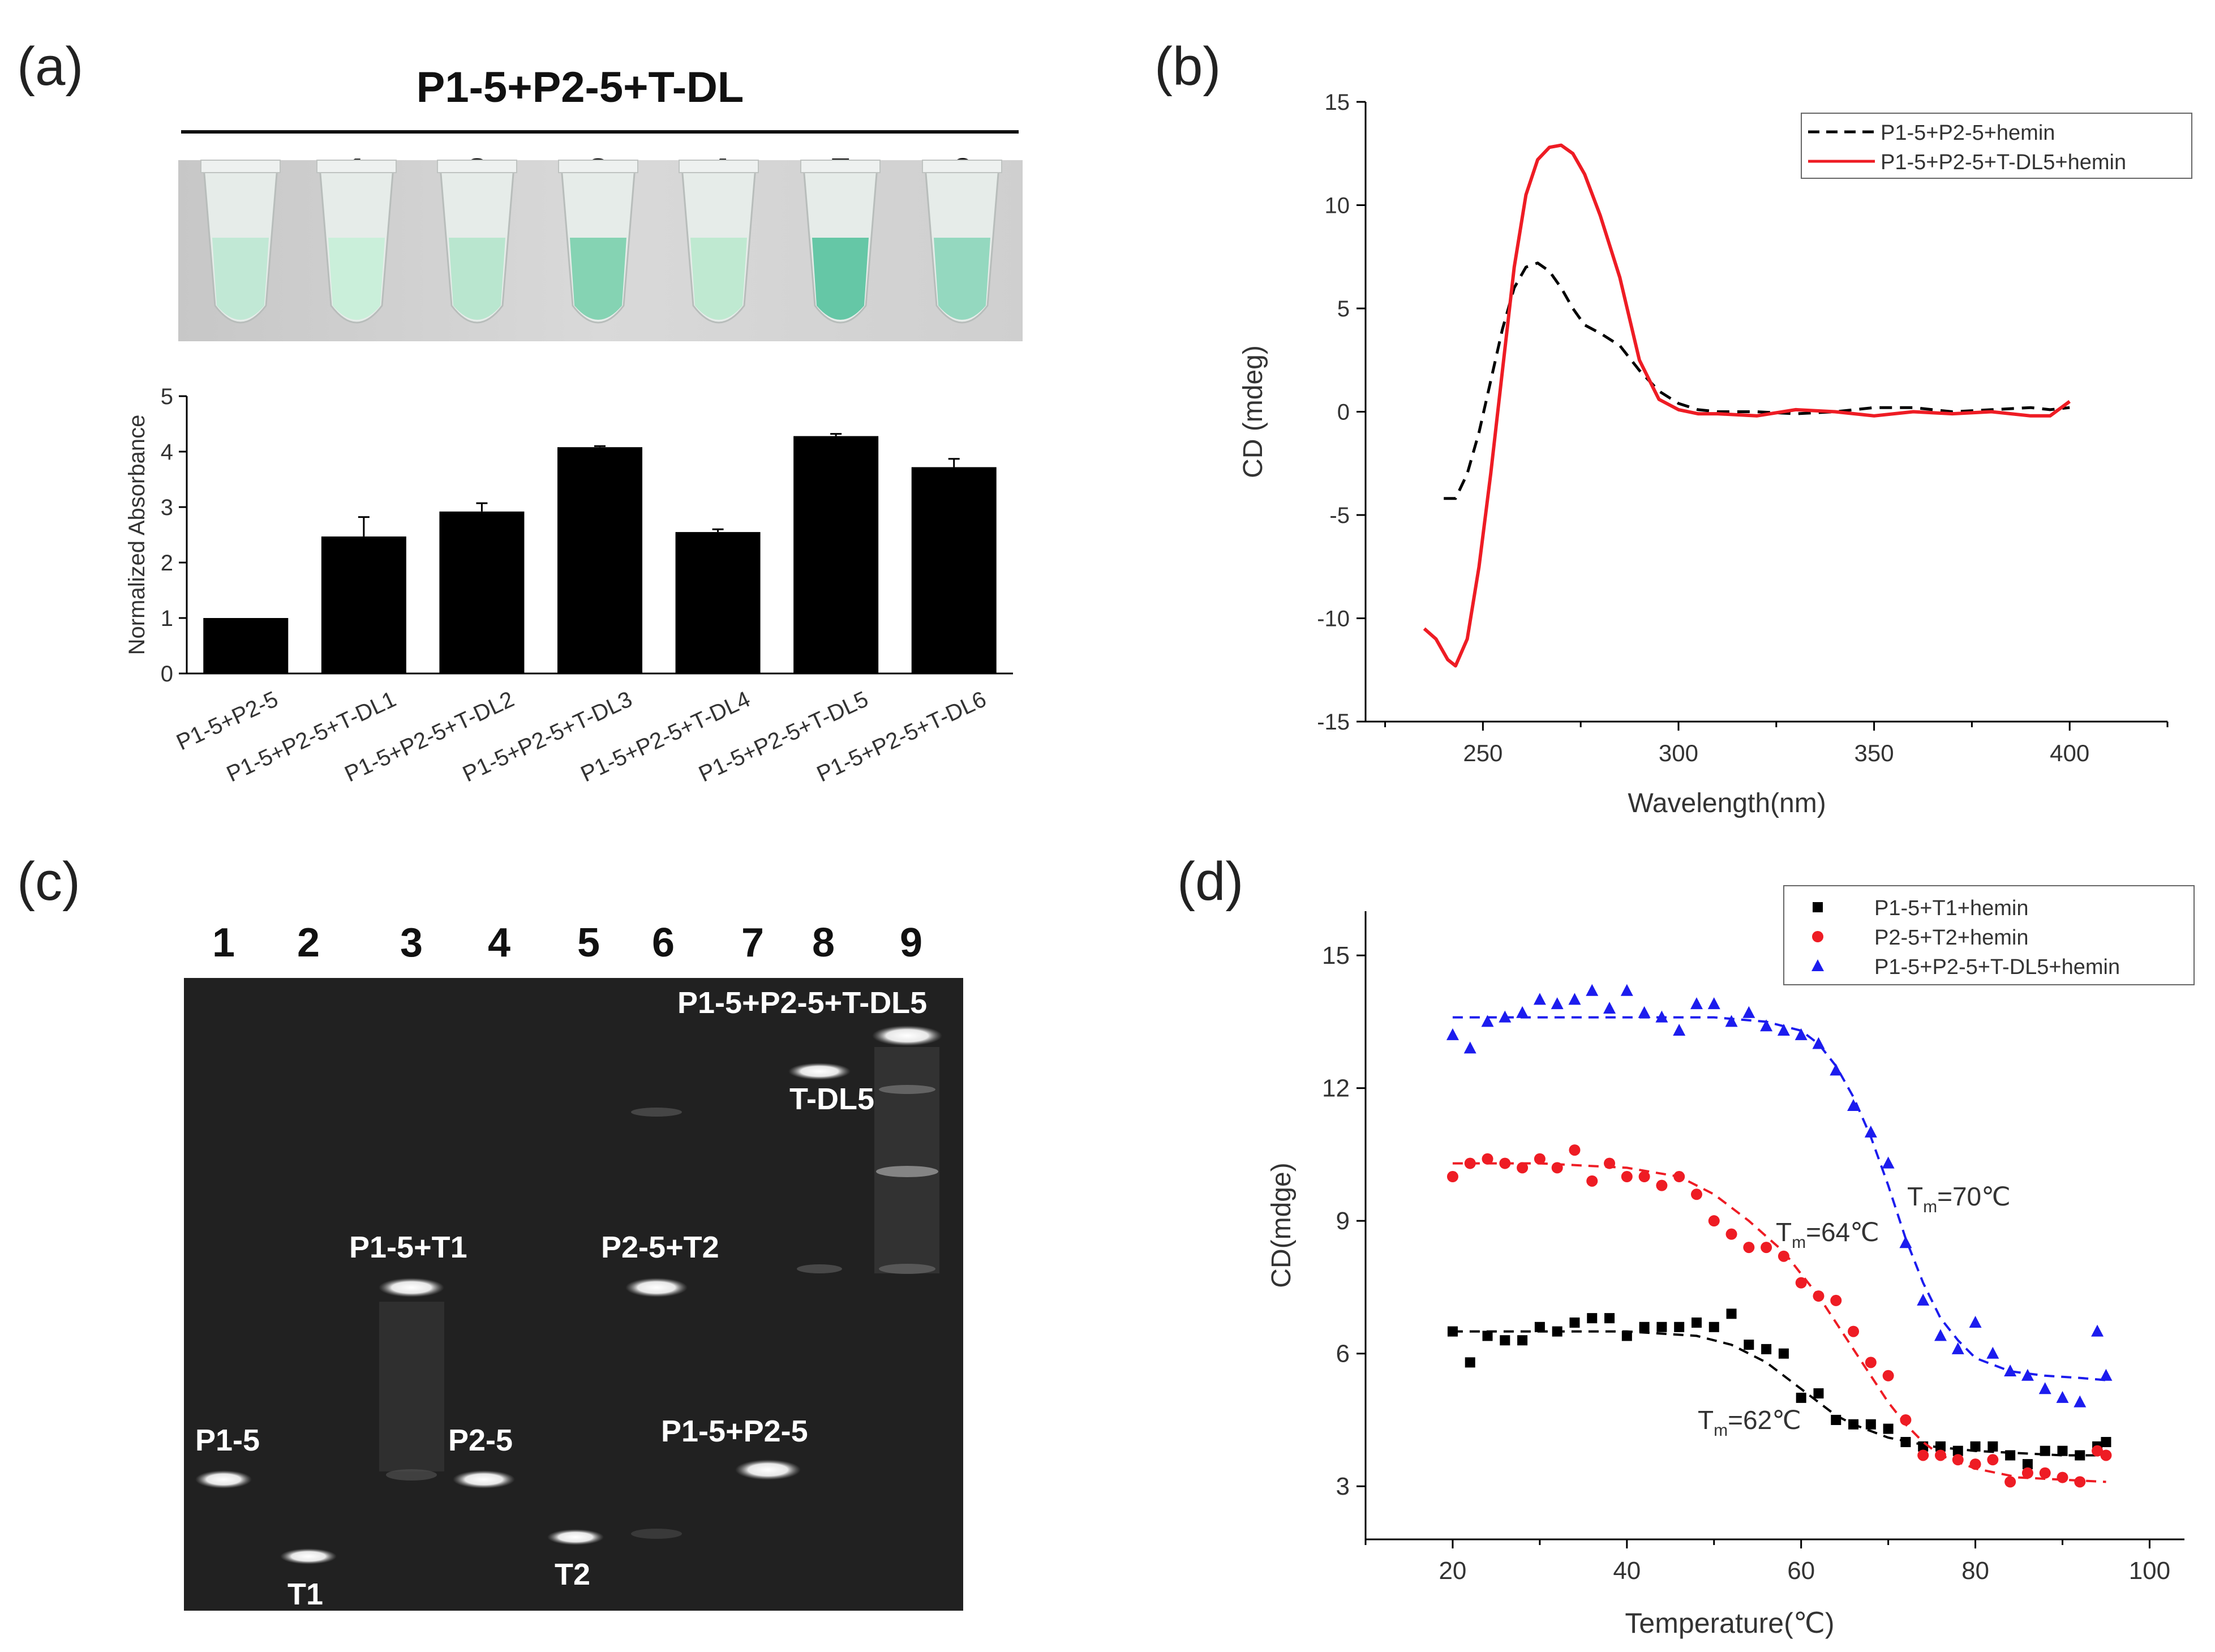  I want to click on legend-label: P1-5+P2-5+T-DL5+hemin, so click(1997, 967).